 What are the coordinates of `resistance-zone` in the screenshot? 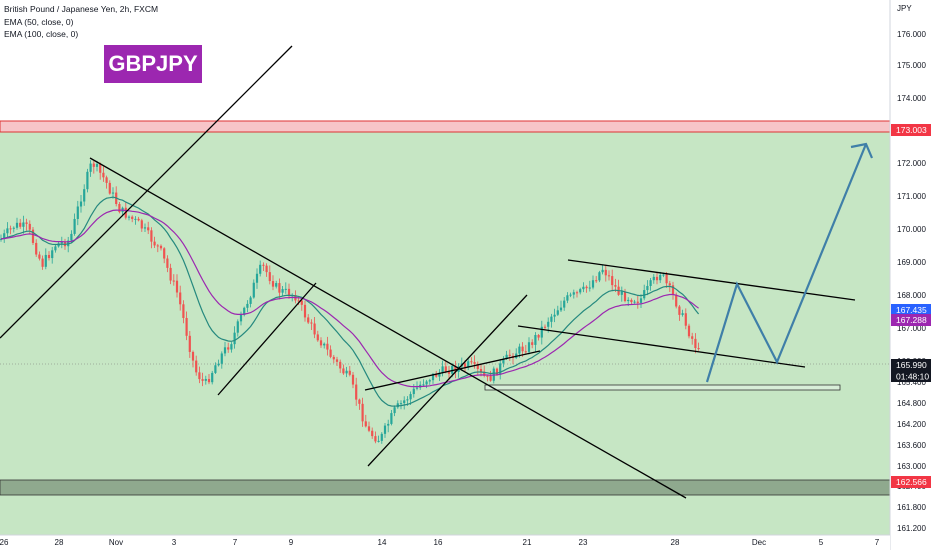 It's located at (445, 126).